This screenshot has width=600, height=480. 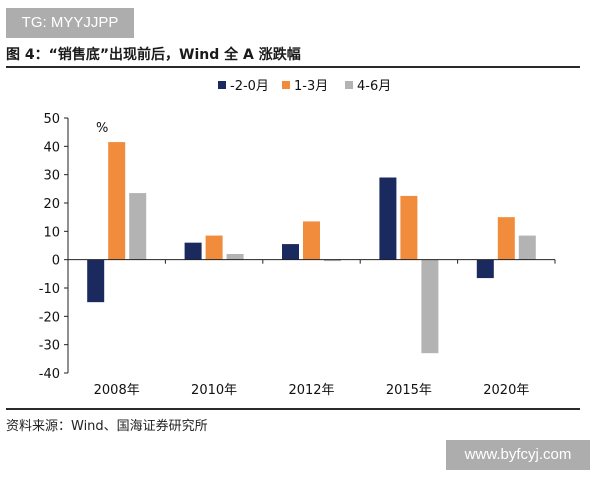 I want to click on source-note: 资料来源：Wind、国海证券研究所, so click(x=107, y=426).